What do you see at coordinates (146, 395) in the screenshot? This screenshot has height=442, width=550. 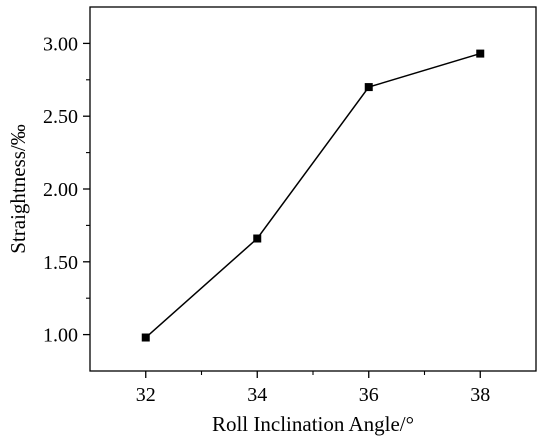 I see `x-tick-label: 32` at bounding box center [146, 395].